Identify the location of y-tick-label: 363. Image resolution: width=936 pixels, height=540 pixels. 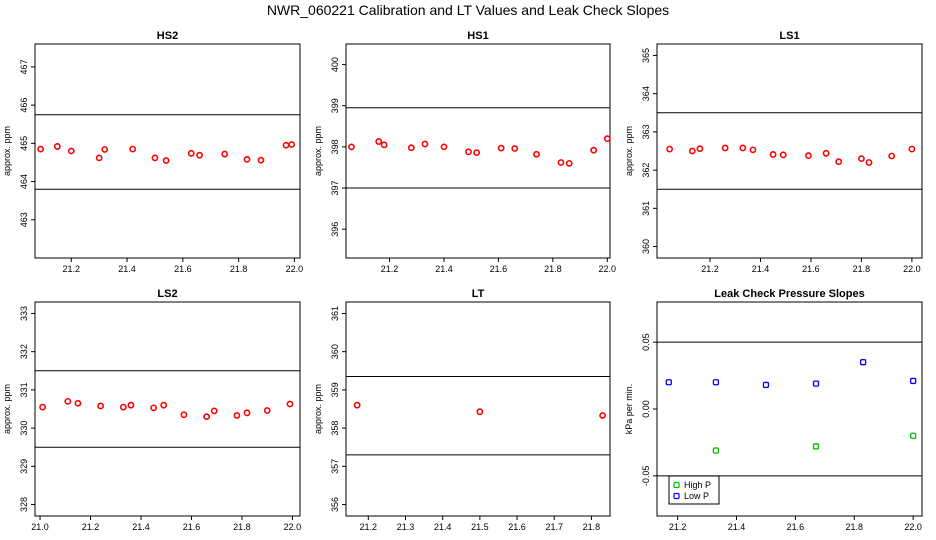
(646, 131).